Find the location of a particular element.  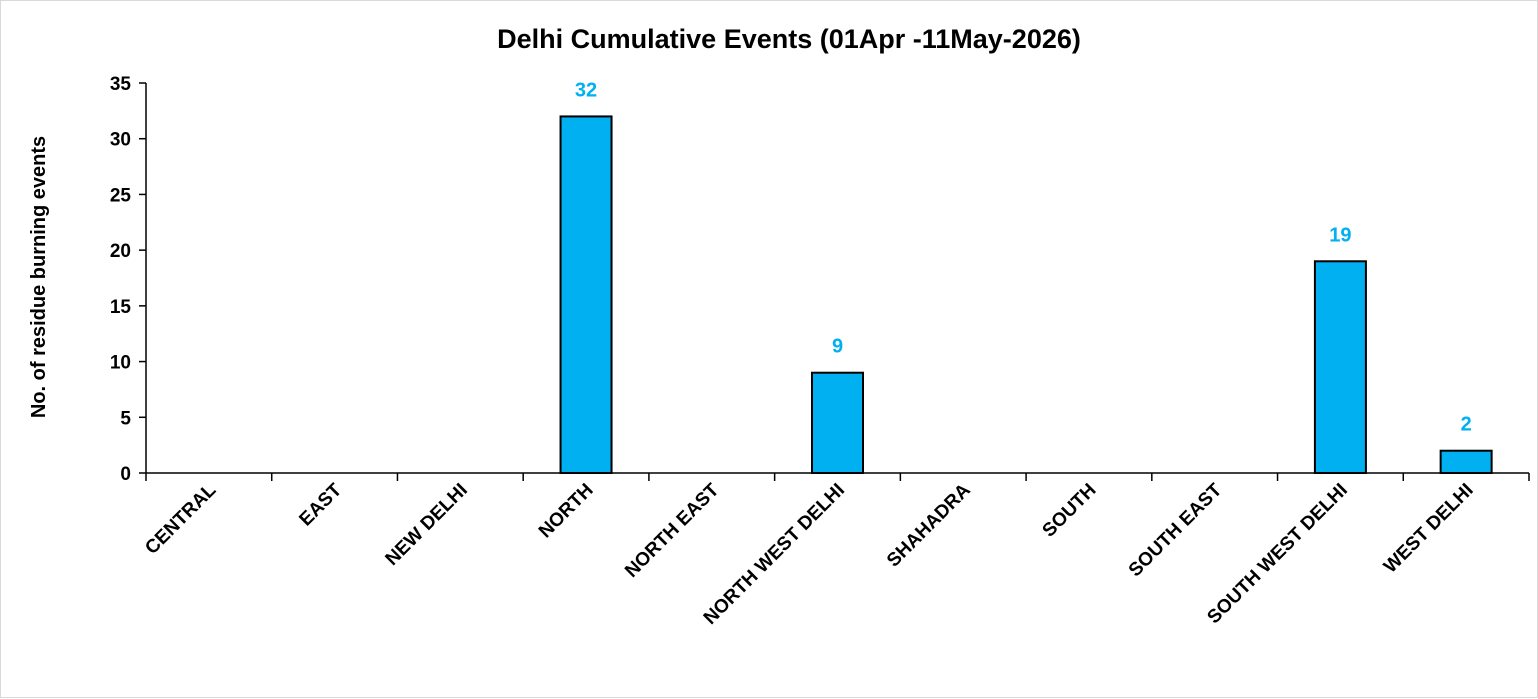

bar-south-west-delhi is located at coordinates (1340, 367).